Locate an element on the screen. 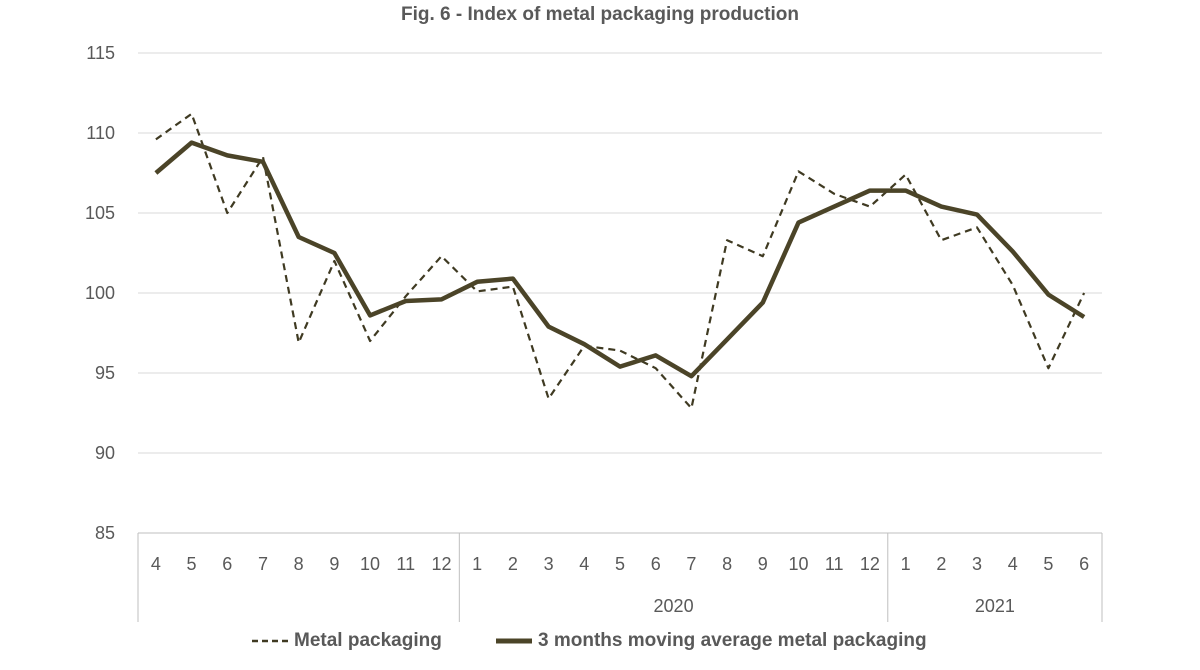 The width and height of the screenshot is (1200, 670). y-tick-label: 105 is located at coordinates (100, 213).